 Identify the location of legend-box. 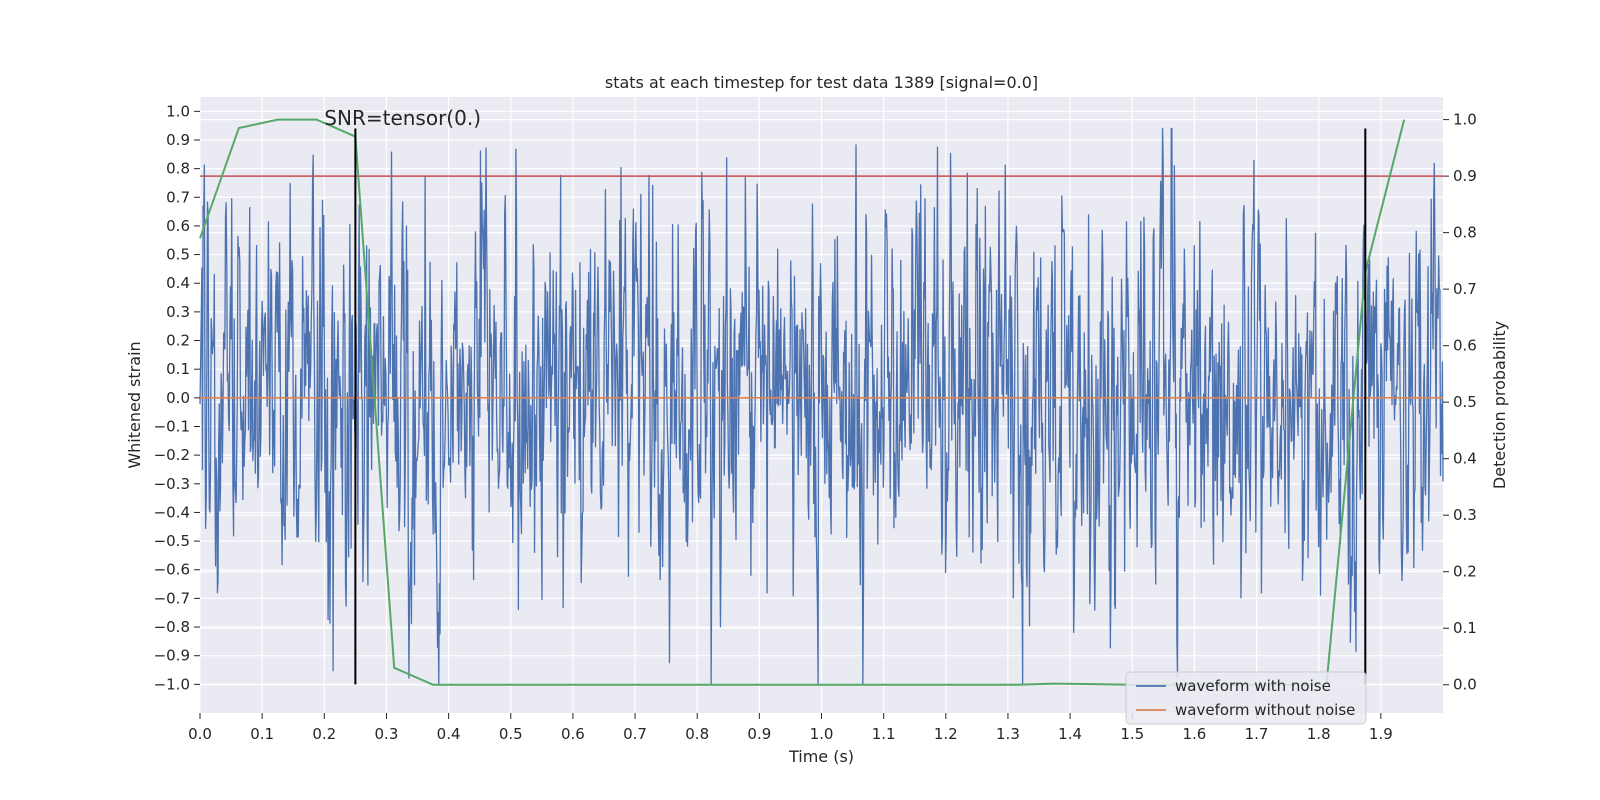
(1246, 698).